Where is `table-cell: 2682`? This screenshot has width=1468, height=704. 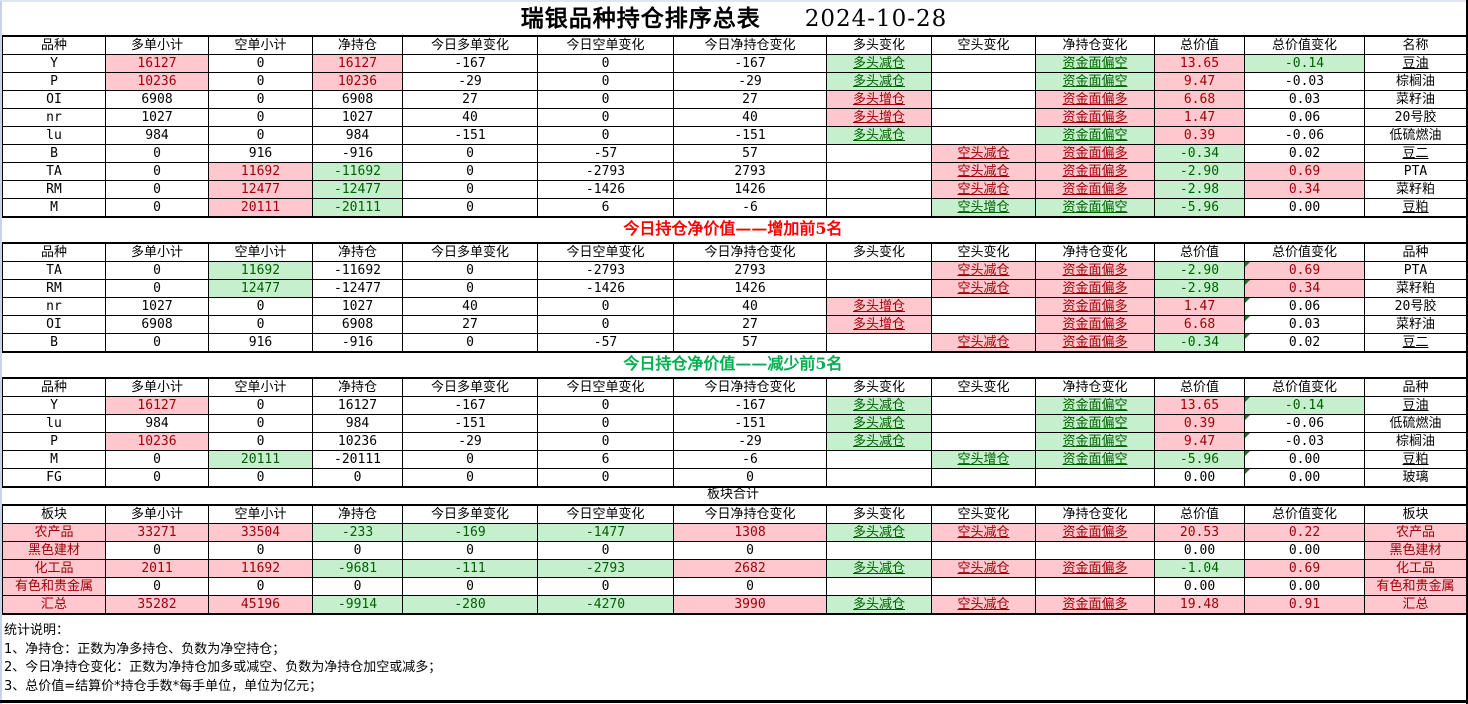
table-cell: 2682 is located at coordinates (750, 568).